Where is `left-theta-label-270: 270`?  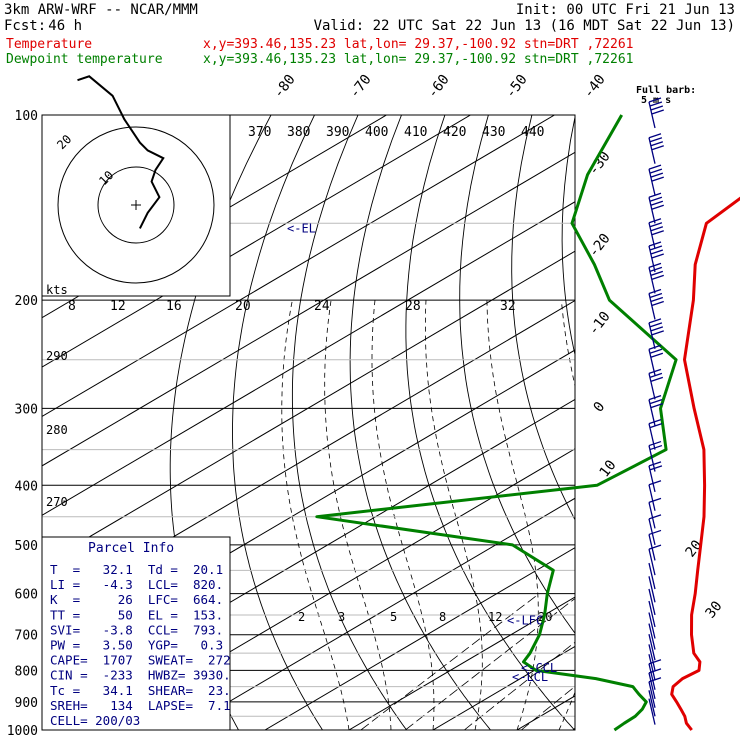
left-theta-label-270: 270 is located at coordinates (57, 502).